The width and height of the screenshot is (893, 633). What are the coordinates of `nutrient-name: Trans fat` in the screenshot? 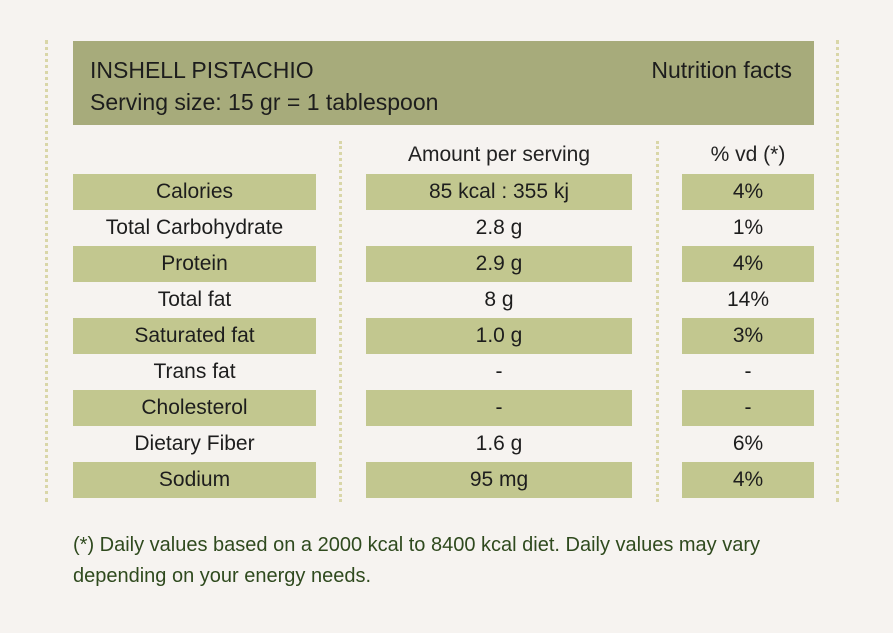 It's located at (194, 371).